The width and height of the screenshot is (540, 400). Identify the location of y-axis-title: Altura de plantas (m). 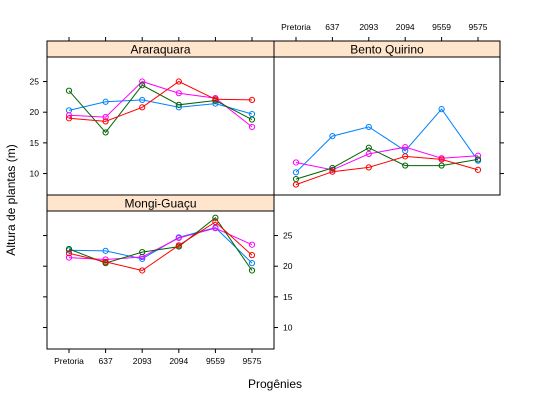
(11, 199).